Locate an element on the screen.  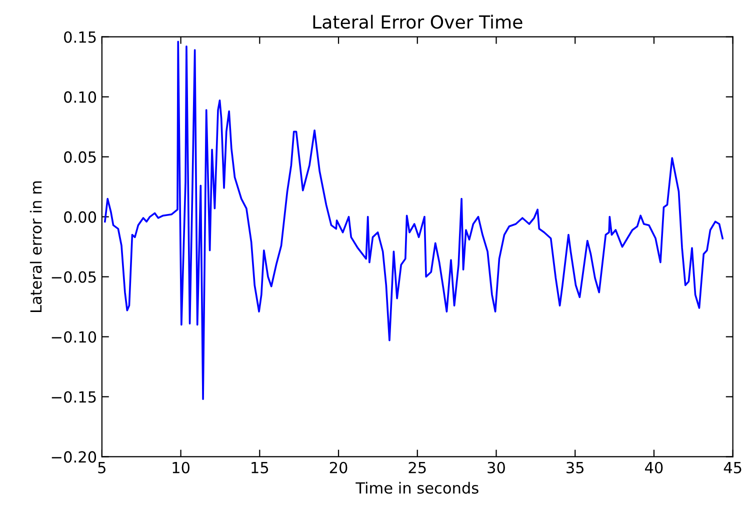
y-tick-label: −0.20 is located at coordinates (74, 457).